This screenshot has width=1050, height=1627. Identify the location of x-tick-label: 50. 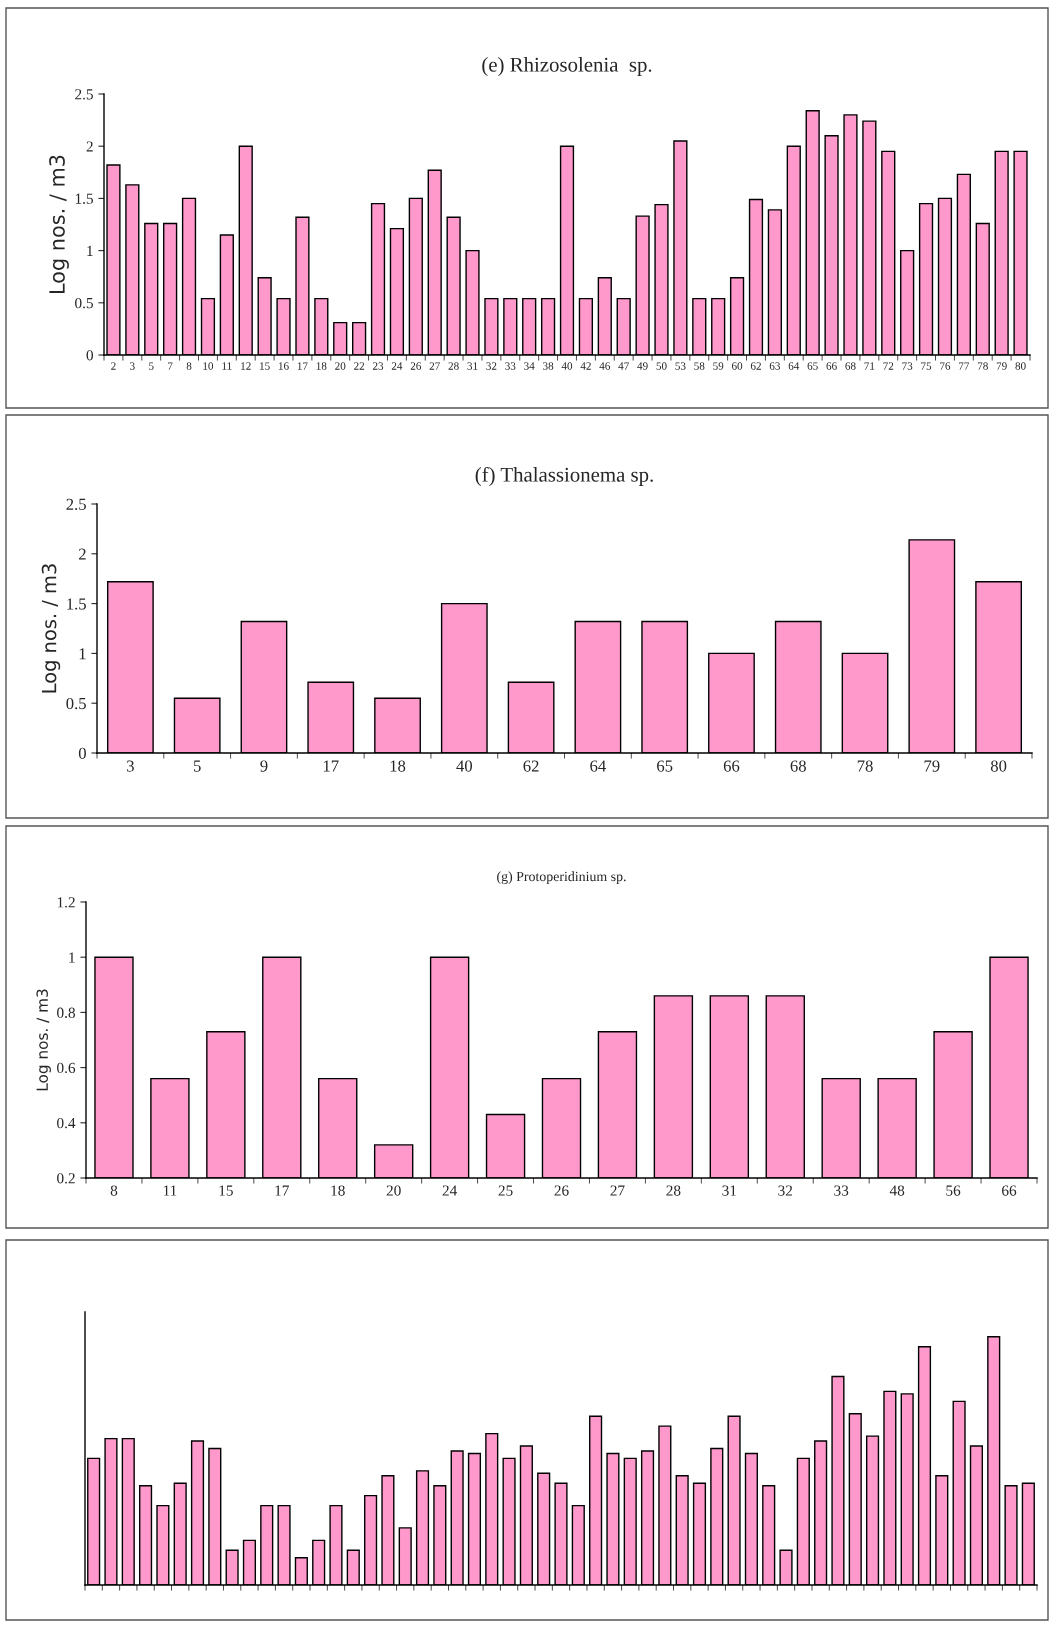
(661, 366).